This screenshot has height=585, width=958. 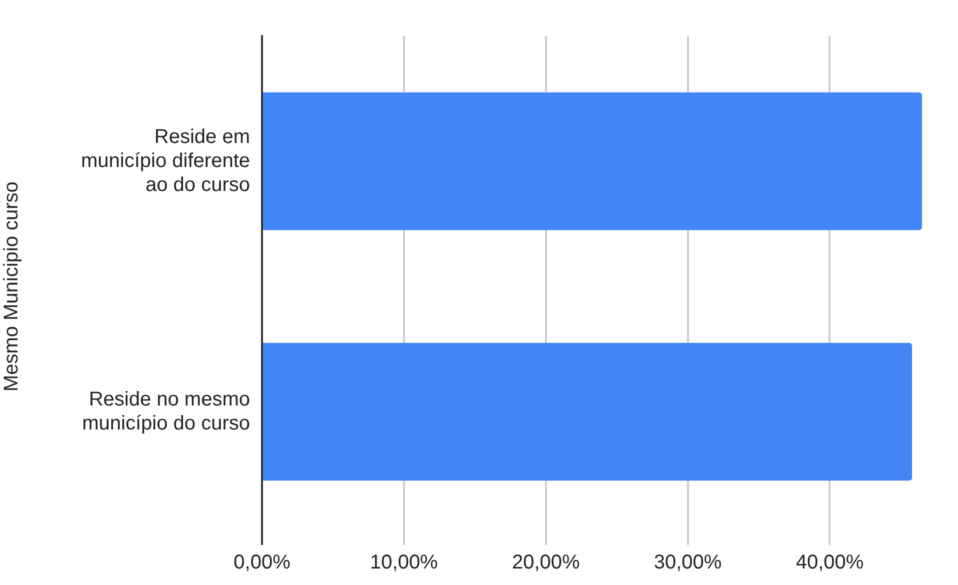 I want to click on x-tick-label: 20,00%, so click(x=546, y=563).